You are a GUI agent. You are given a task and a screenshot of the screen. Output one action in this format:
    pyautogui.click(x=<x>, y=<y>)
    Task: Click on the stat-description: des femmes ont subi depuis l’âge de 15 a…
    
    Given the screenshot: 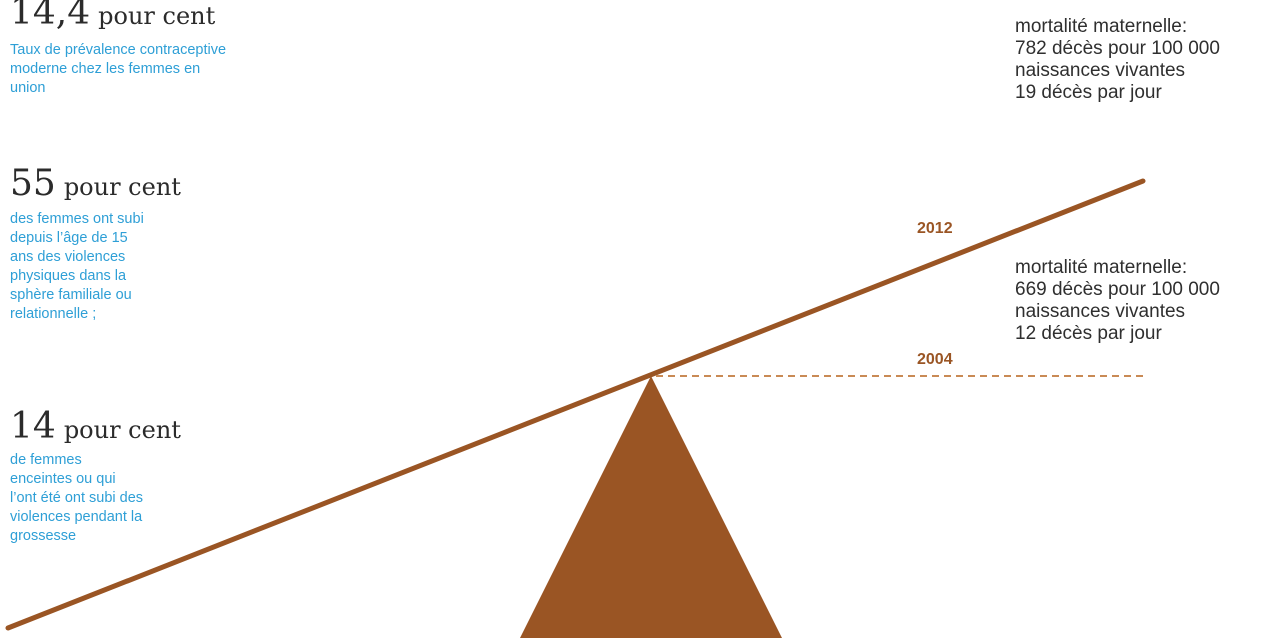 What is the action you would take?
    pyautogui.click(x=77, y=266)
    